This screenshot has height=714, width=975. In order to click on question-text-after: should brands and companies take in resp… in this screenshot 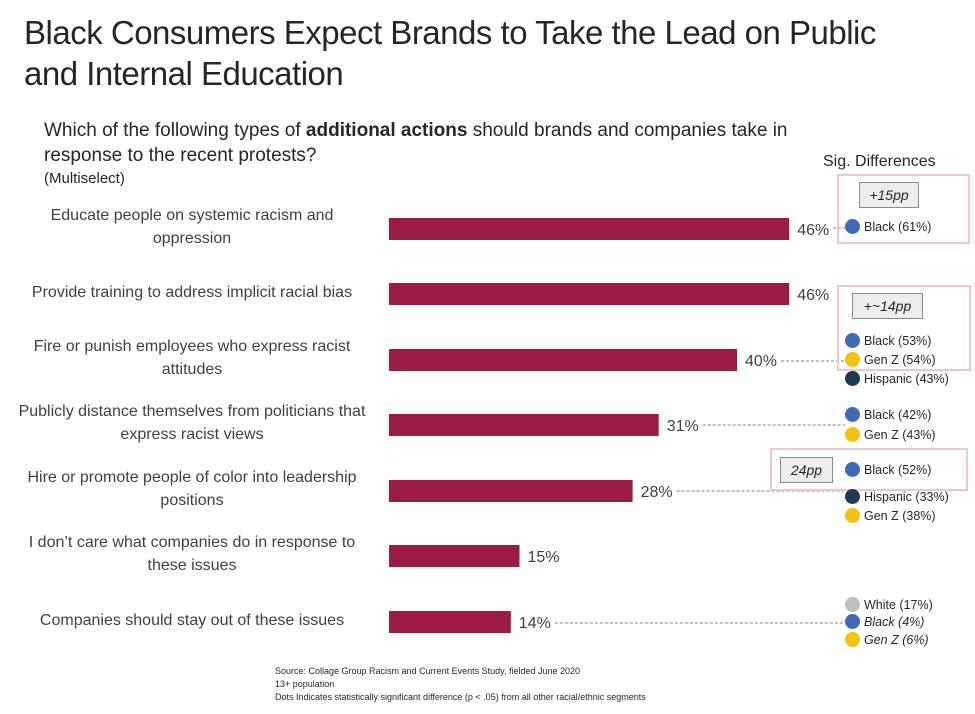, I will do `click(416, 143)`.